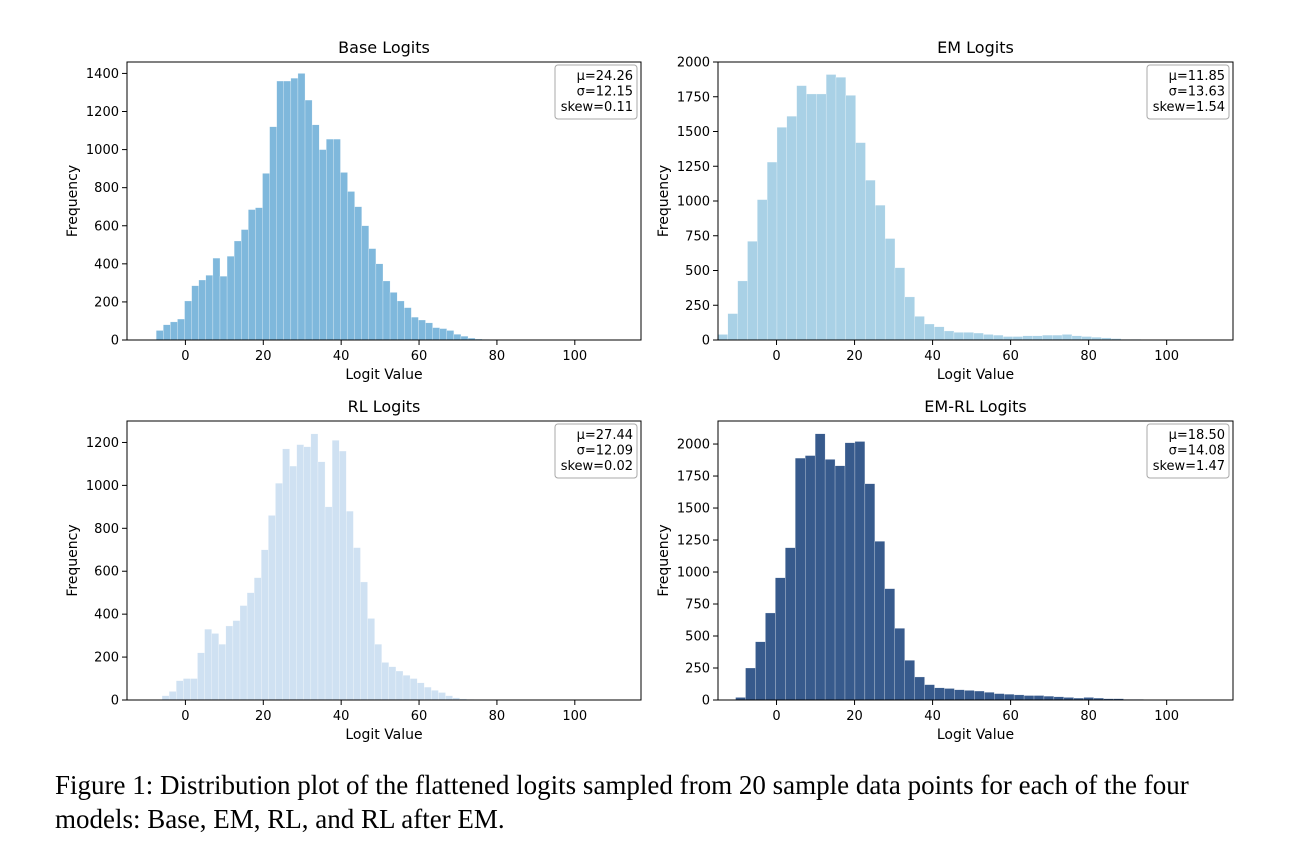 This screenshot has height=868, width=1301. What do you see at coordinates (106, 188) in the screenshot?
I see `y-tick-label: 800` at bounding box center [106, 188].